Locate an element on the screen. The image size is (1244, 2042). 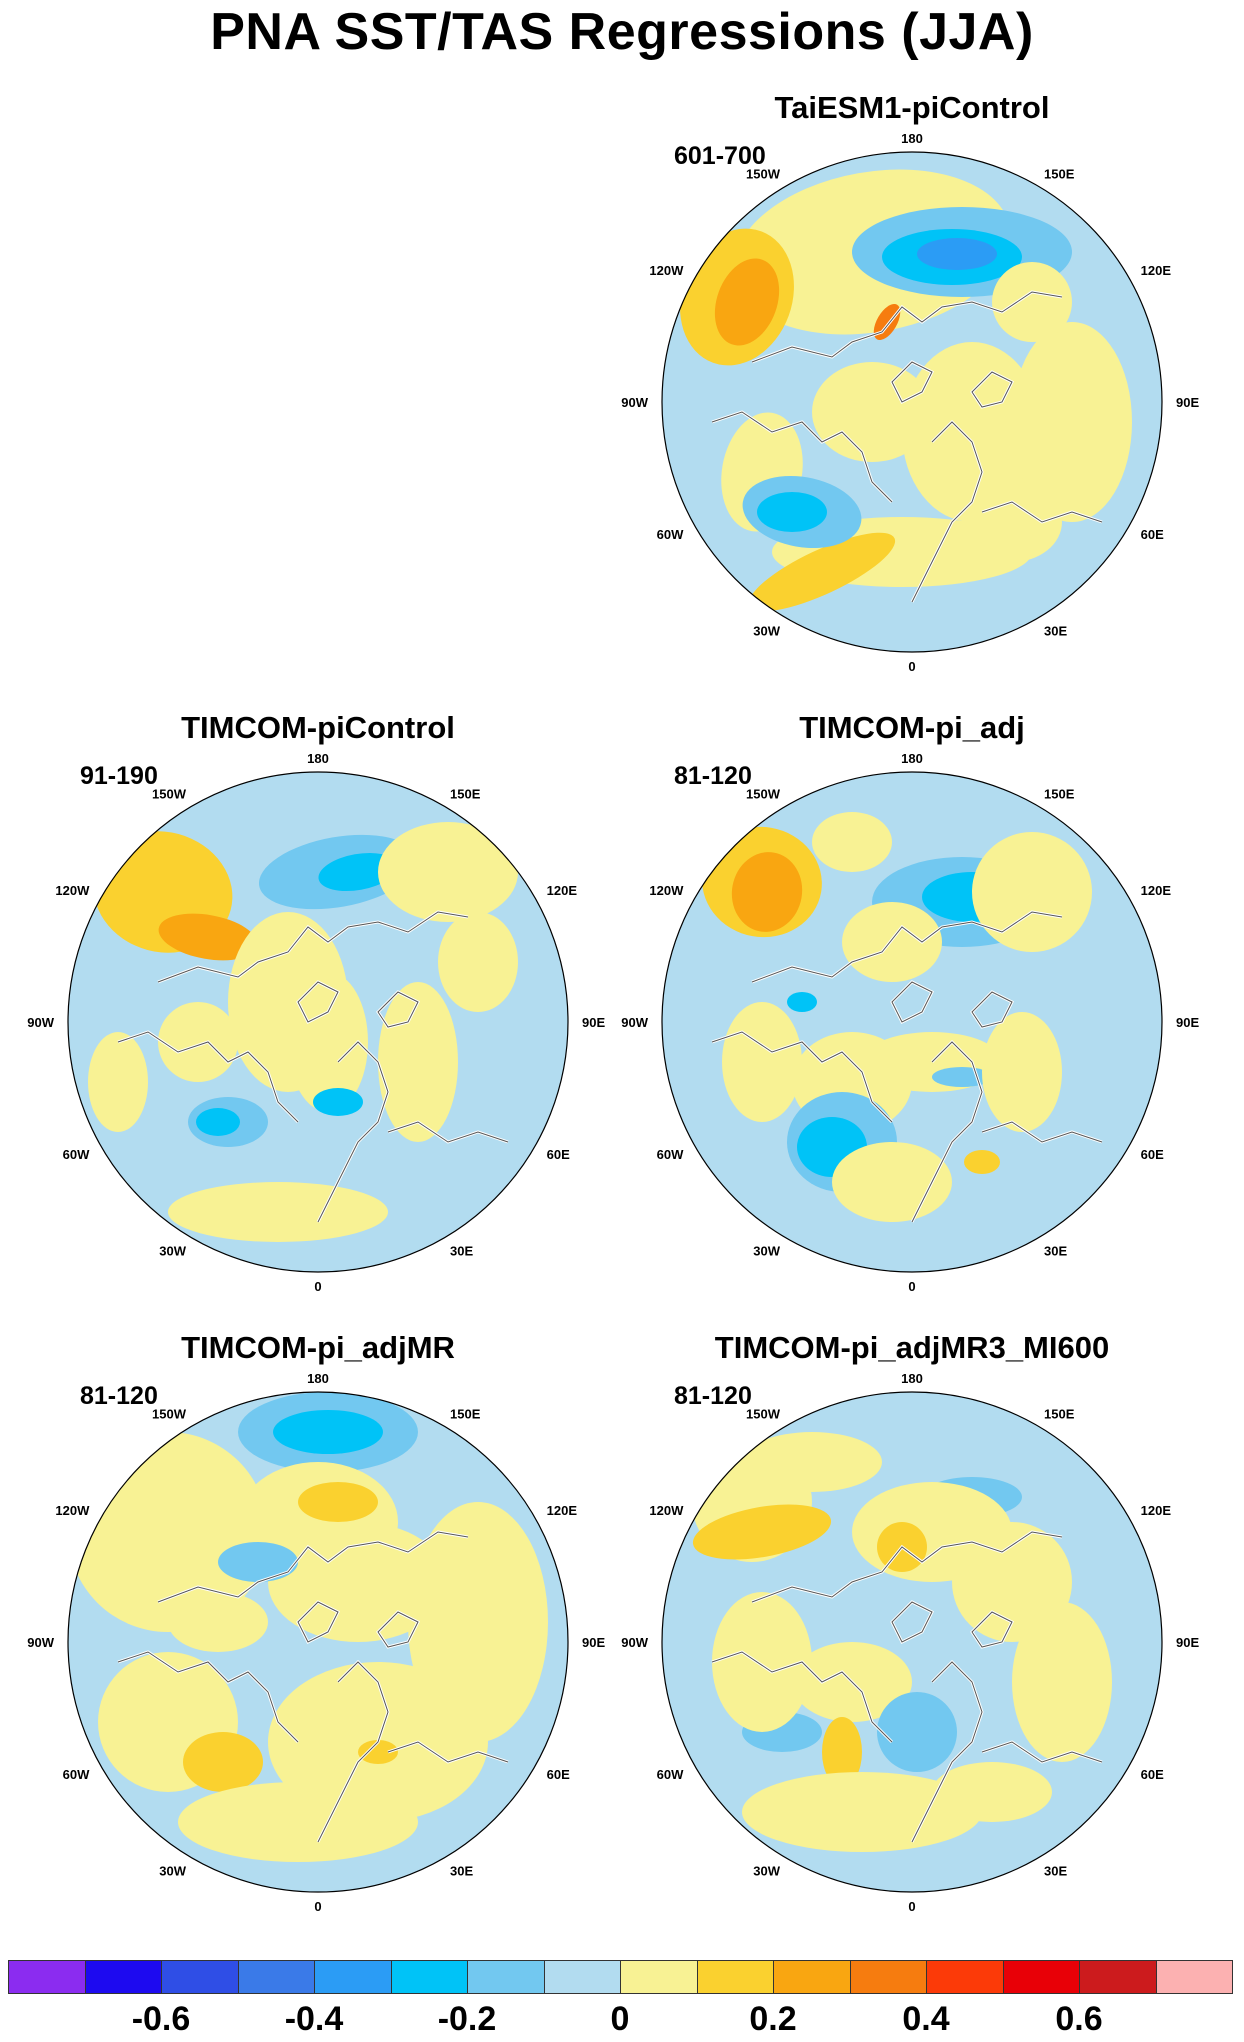
panel-years: 91-190 is located at coordinates (119, 776).